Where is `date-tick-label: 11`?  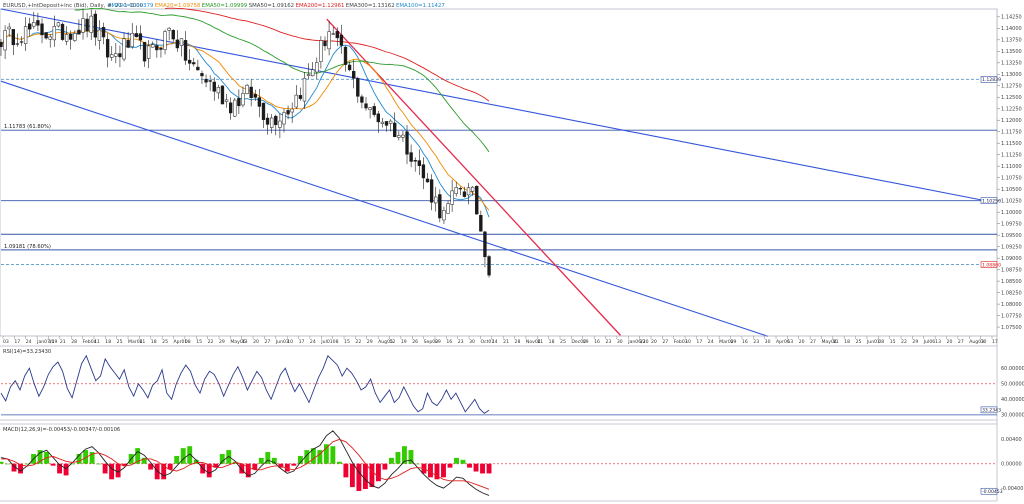 date-tick-label: 11 is located at coordinates (540, 342).